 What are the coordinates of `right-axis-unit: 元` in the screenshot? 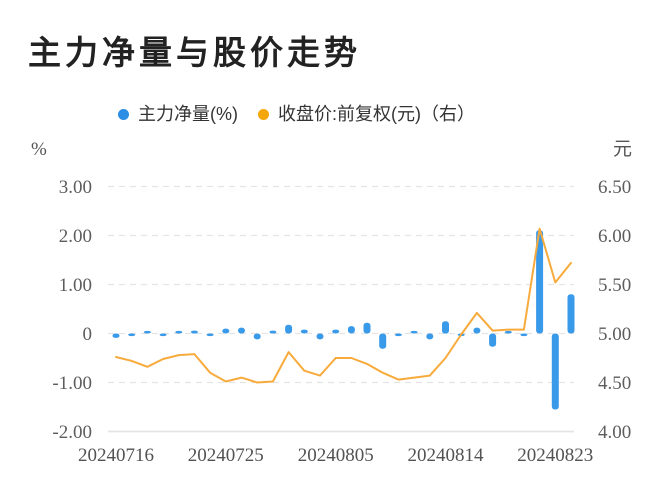 It's located at (623, 149).